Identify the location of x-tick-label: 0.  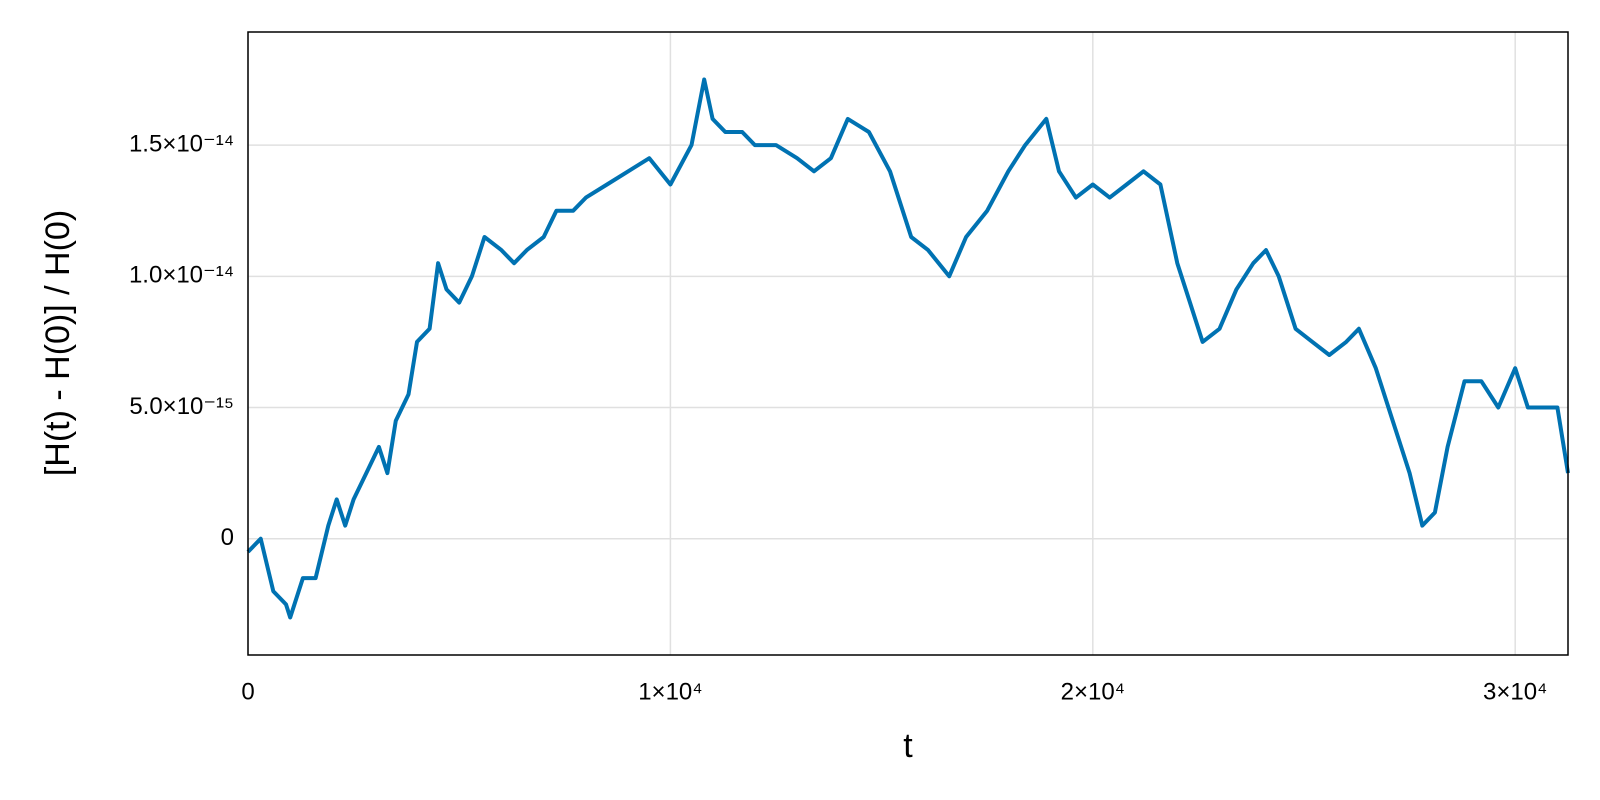
(247, 691).